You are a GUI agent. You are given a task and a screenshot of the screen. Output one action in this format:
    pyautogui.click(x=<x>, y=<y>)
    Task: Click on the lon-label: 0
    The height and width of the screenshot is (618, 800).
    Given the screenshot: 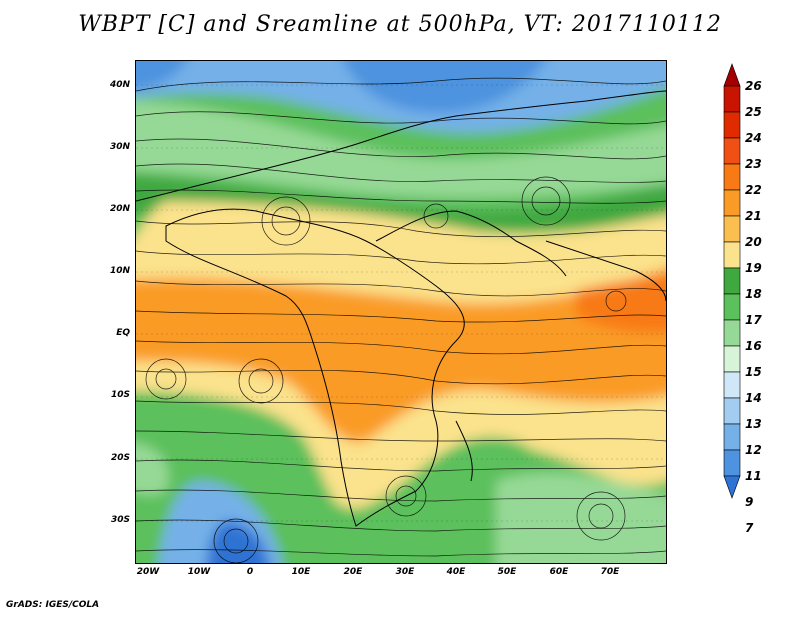 What is the action you would take?
    pyautogui.click(x=250, y=572)
    